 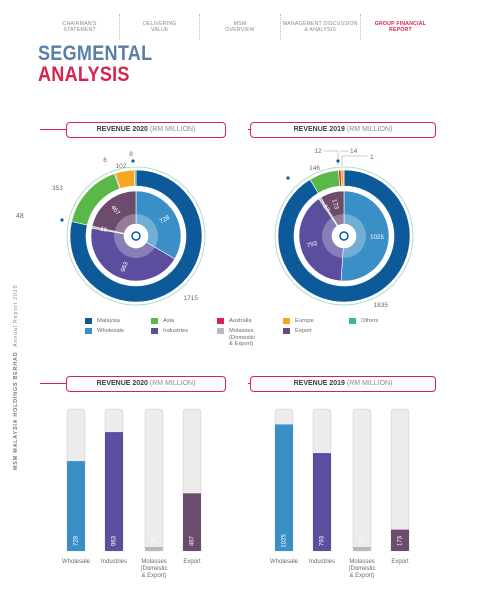 I want to click on nav-msm-overview: MSM OVERVIEW, so click(x=240, y=27).